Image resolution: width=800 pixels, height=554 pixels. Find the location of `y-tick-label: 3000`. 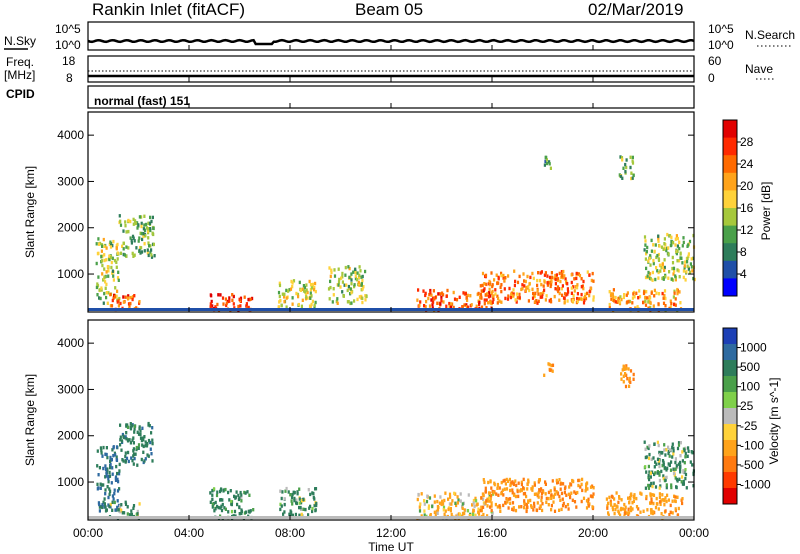

y-tick-label: 3000 is located at coordinates (70, 181).